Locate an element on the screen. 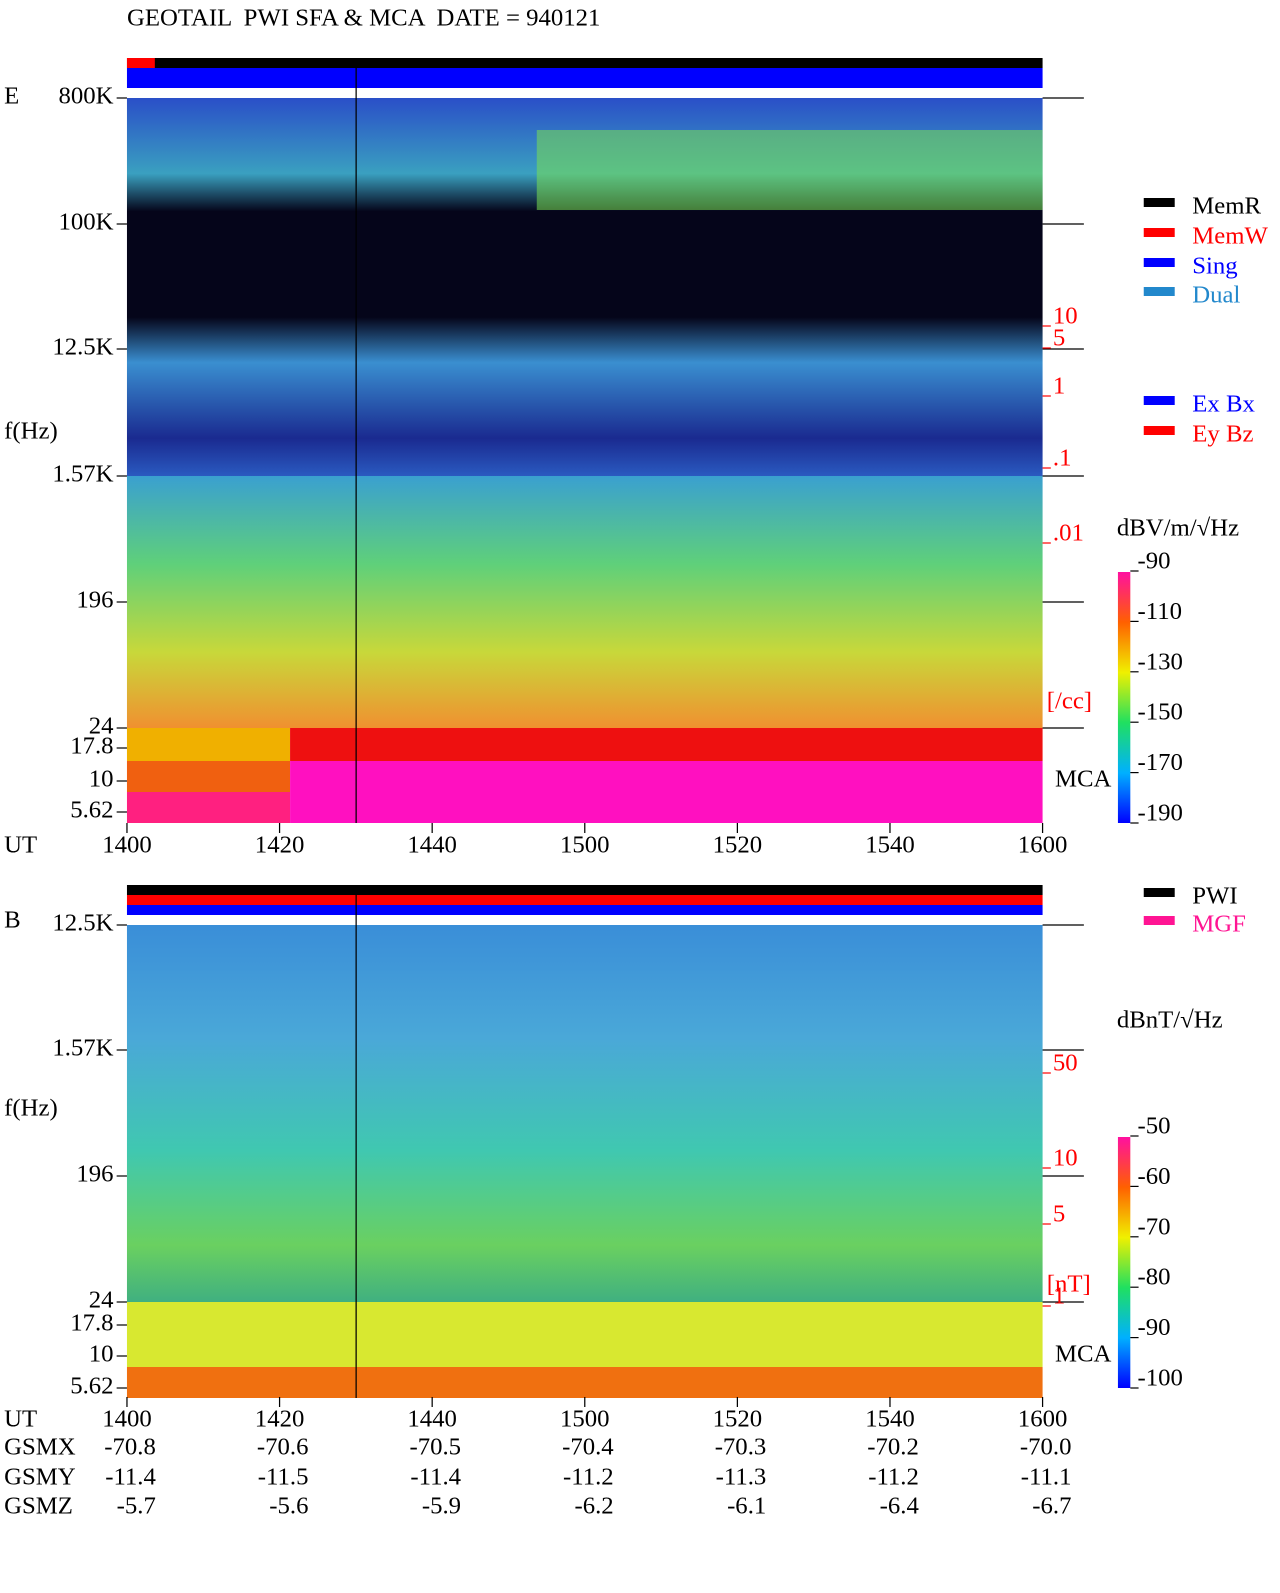 This screenshot has width=1280, height=1593. time-tick-label: 1400 is located at coordinates (127, 845).